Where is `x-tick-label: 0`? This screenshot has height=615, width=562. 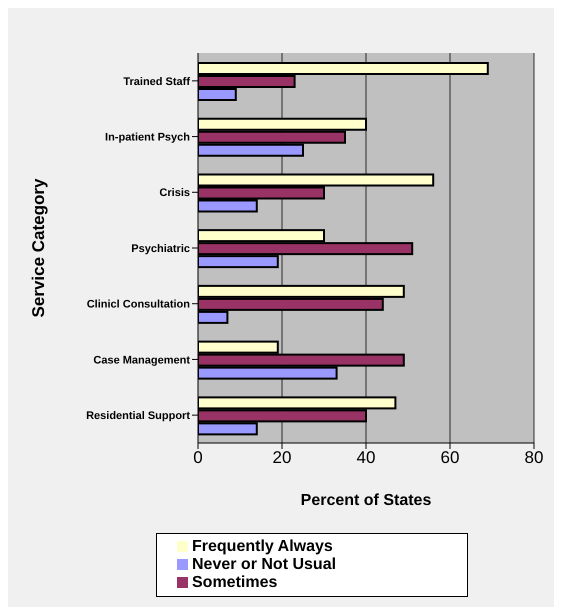 x-tick-label: 0 is located at coordinates (198, 458).